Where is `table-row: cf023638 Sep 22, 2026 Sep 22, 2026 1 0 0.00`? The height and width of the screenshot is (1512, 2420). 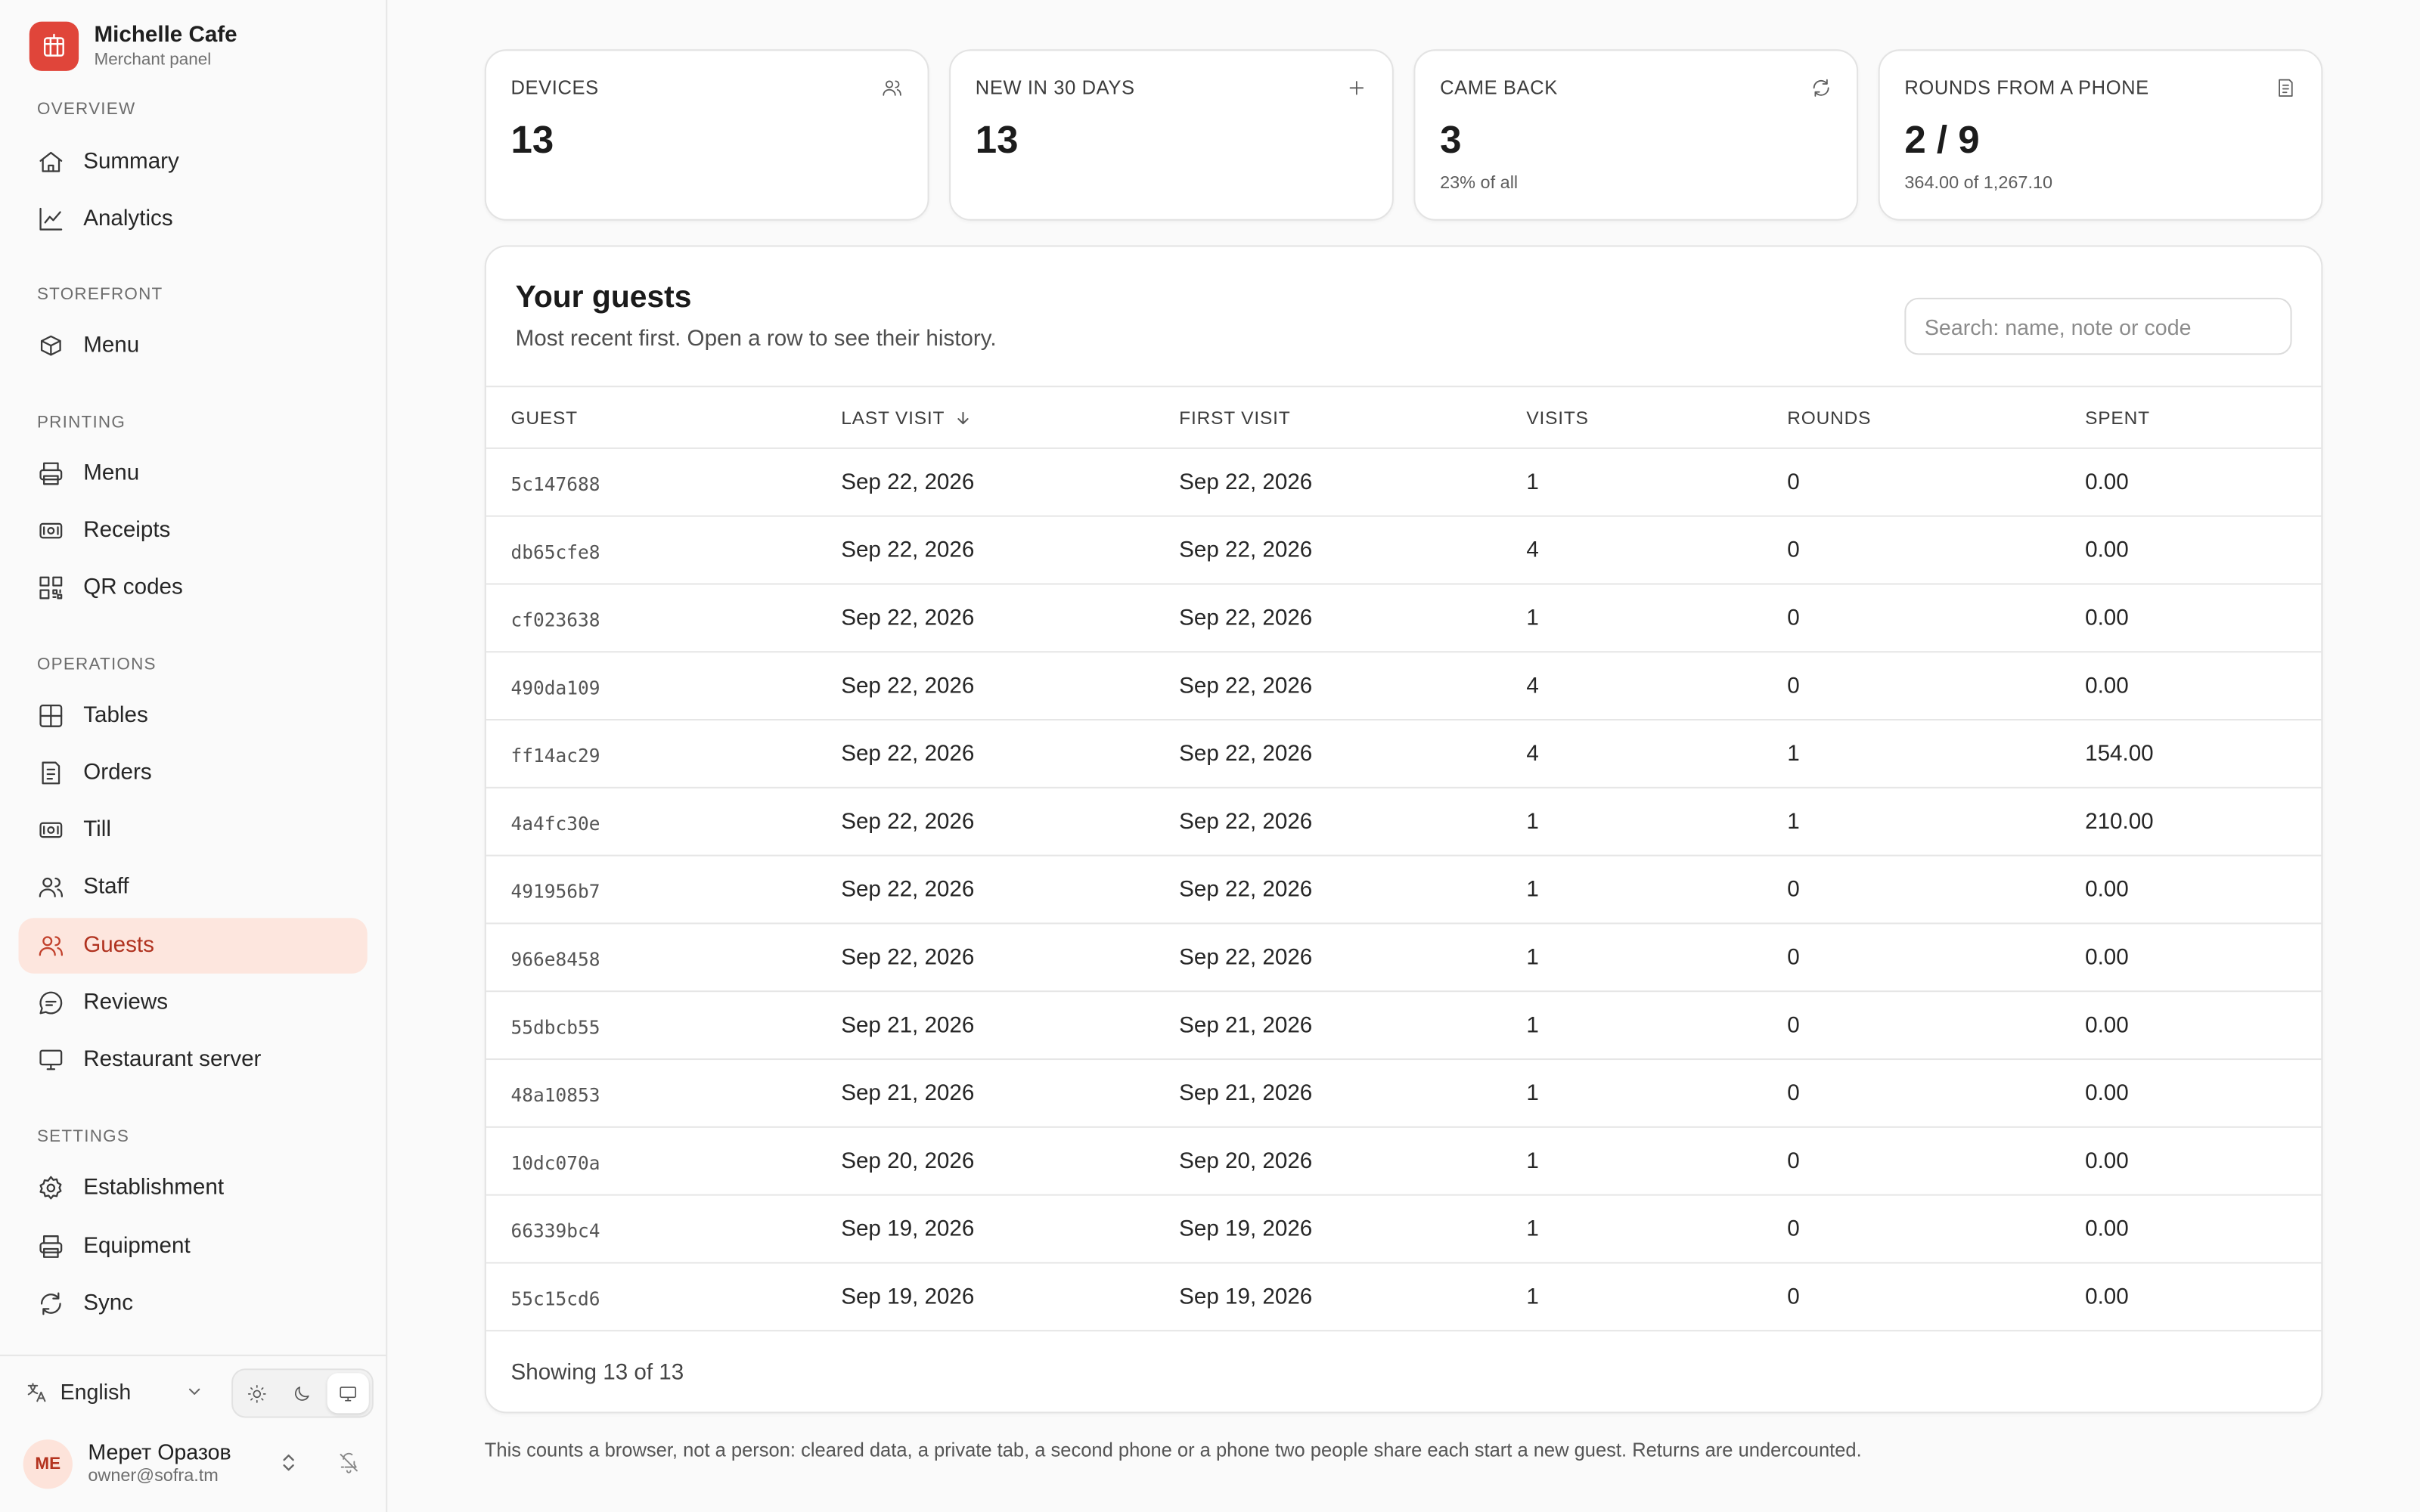
table-row: cf023638 Sep 22, 2026 Sep 22, 2026 1 0 0.00 is located at coordinates (1404, 618).